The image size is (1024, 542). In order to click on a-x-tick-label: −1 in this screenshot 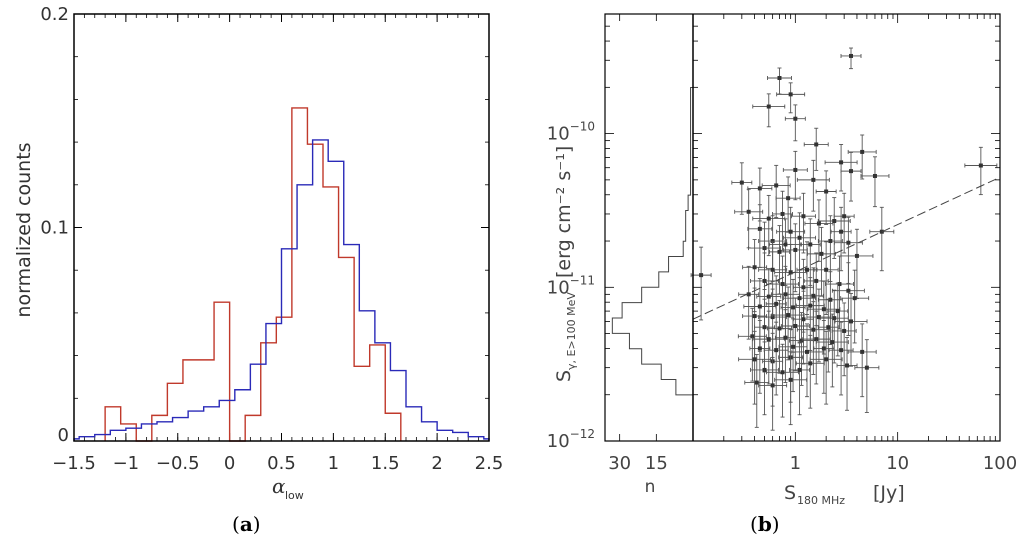, I will do `click(126, 463)`.